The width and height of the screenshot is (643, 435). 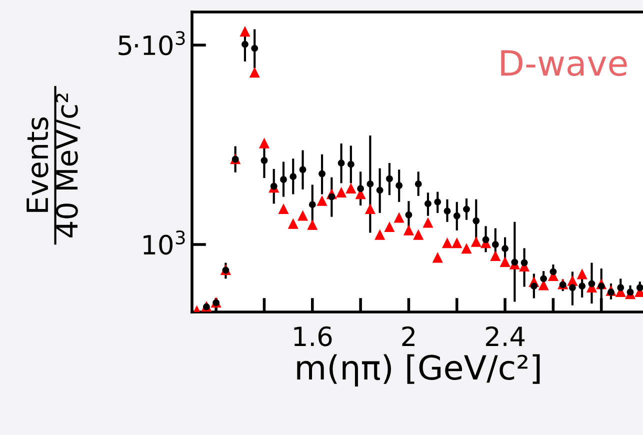 What do you see at coordinates (313, 336) in the screenshot?
I see `x-tick-label: 1.6` at bounding box center [313, 336].